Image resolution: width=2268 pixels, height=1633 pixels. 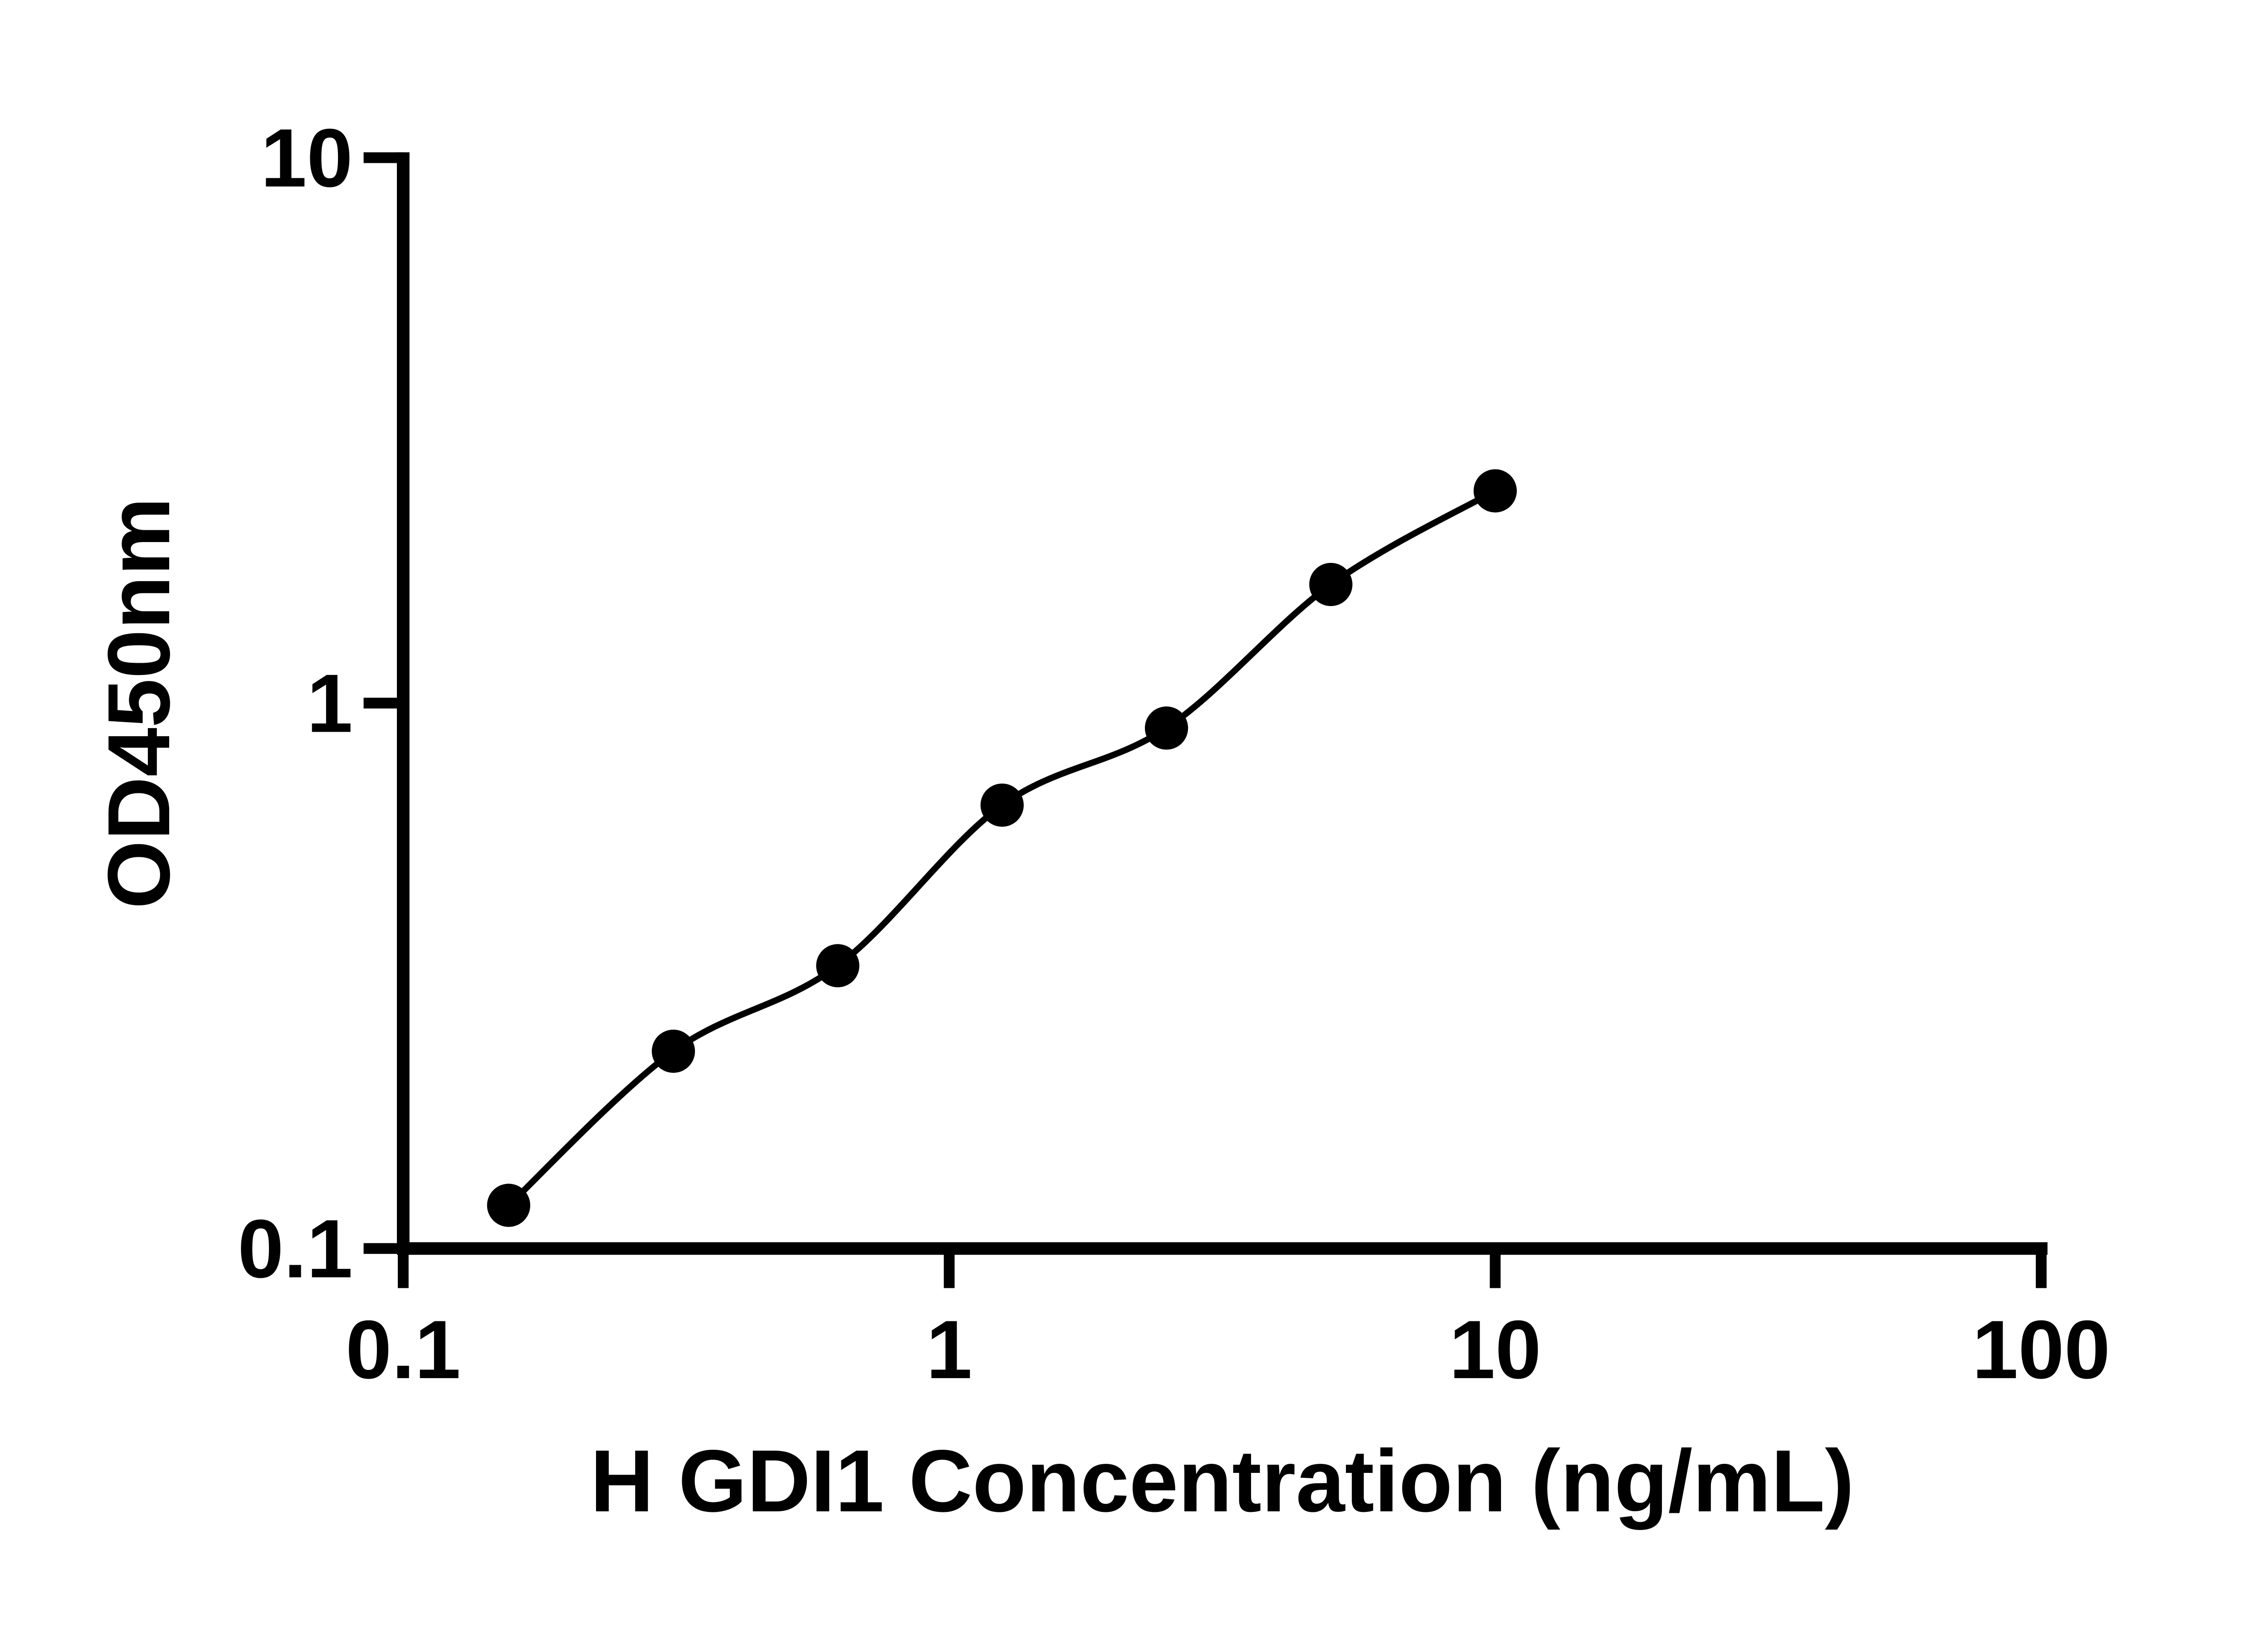 I want to click on y-axis-title: OD450nm, so click(x=139, y=703).